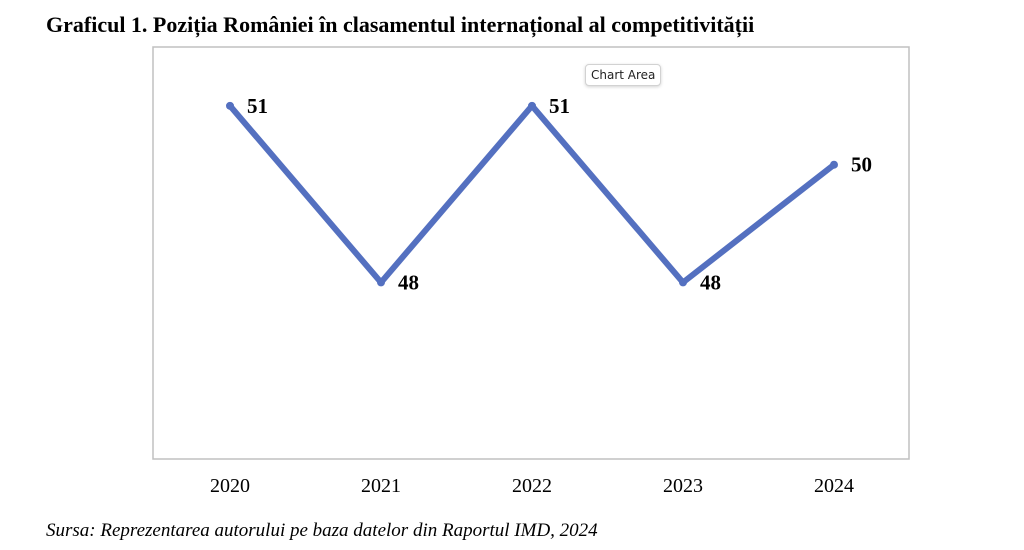  What do you see at coordinates (532, 105) in the screenshot?
I see `data-point-2022` at bounding box center [532, 105].